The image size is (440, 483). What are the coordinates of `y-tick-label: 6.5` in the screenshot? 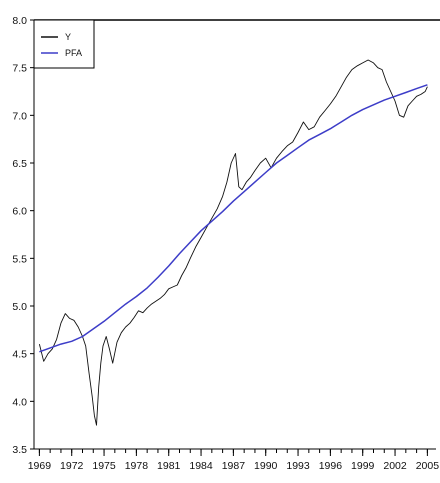 It's located at (19, 164).